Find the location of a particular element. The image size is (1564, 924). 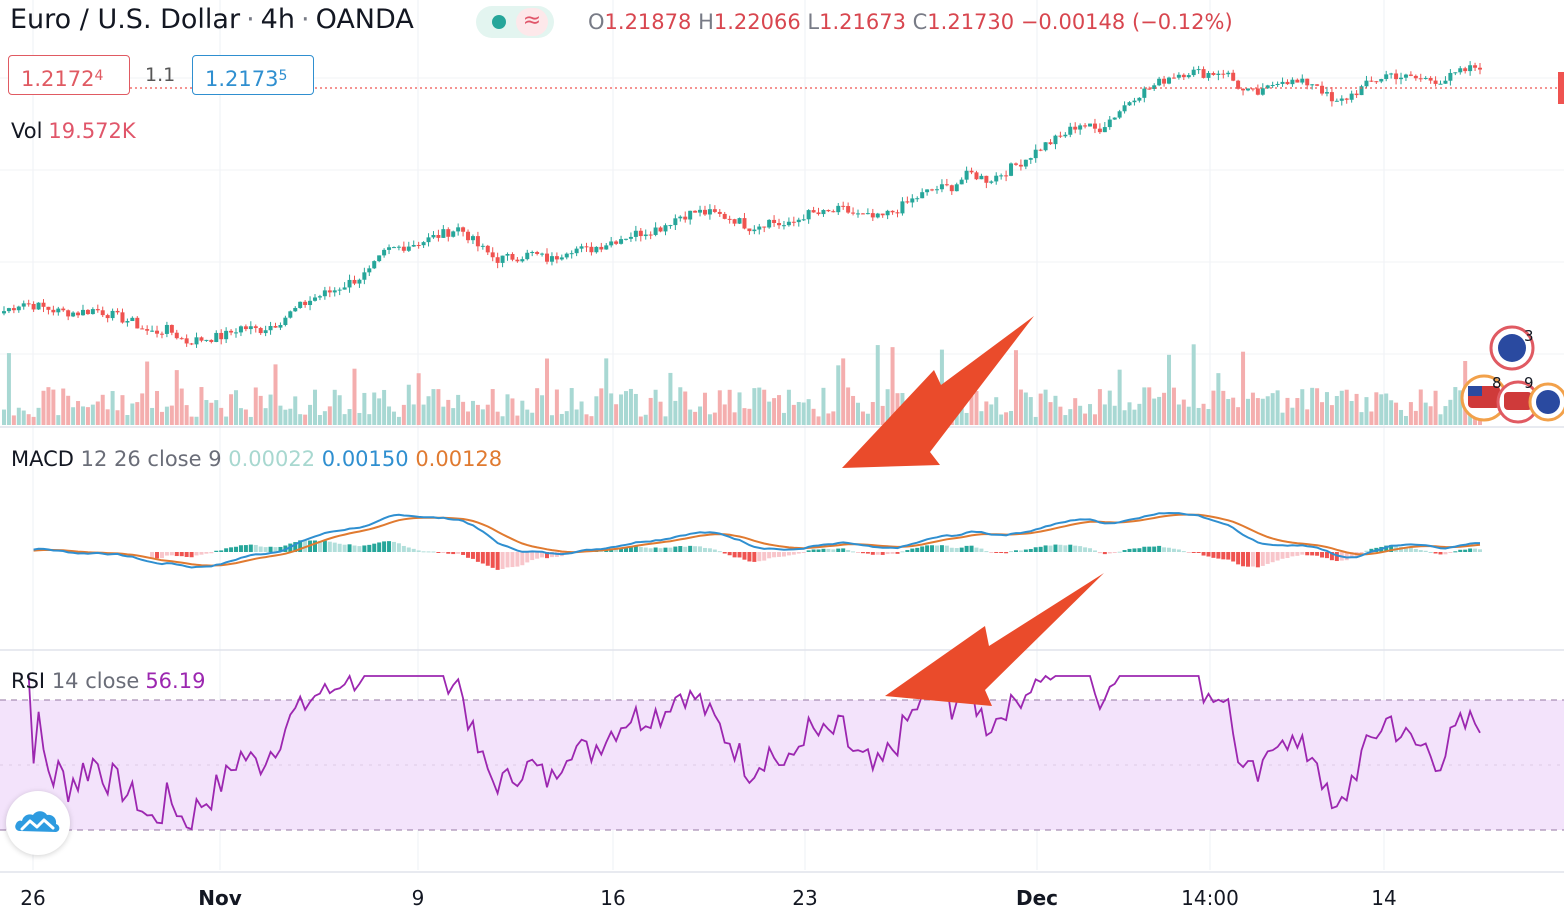

tradingview-logo is located at coordinates (38, 823).